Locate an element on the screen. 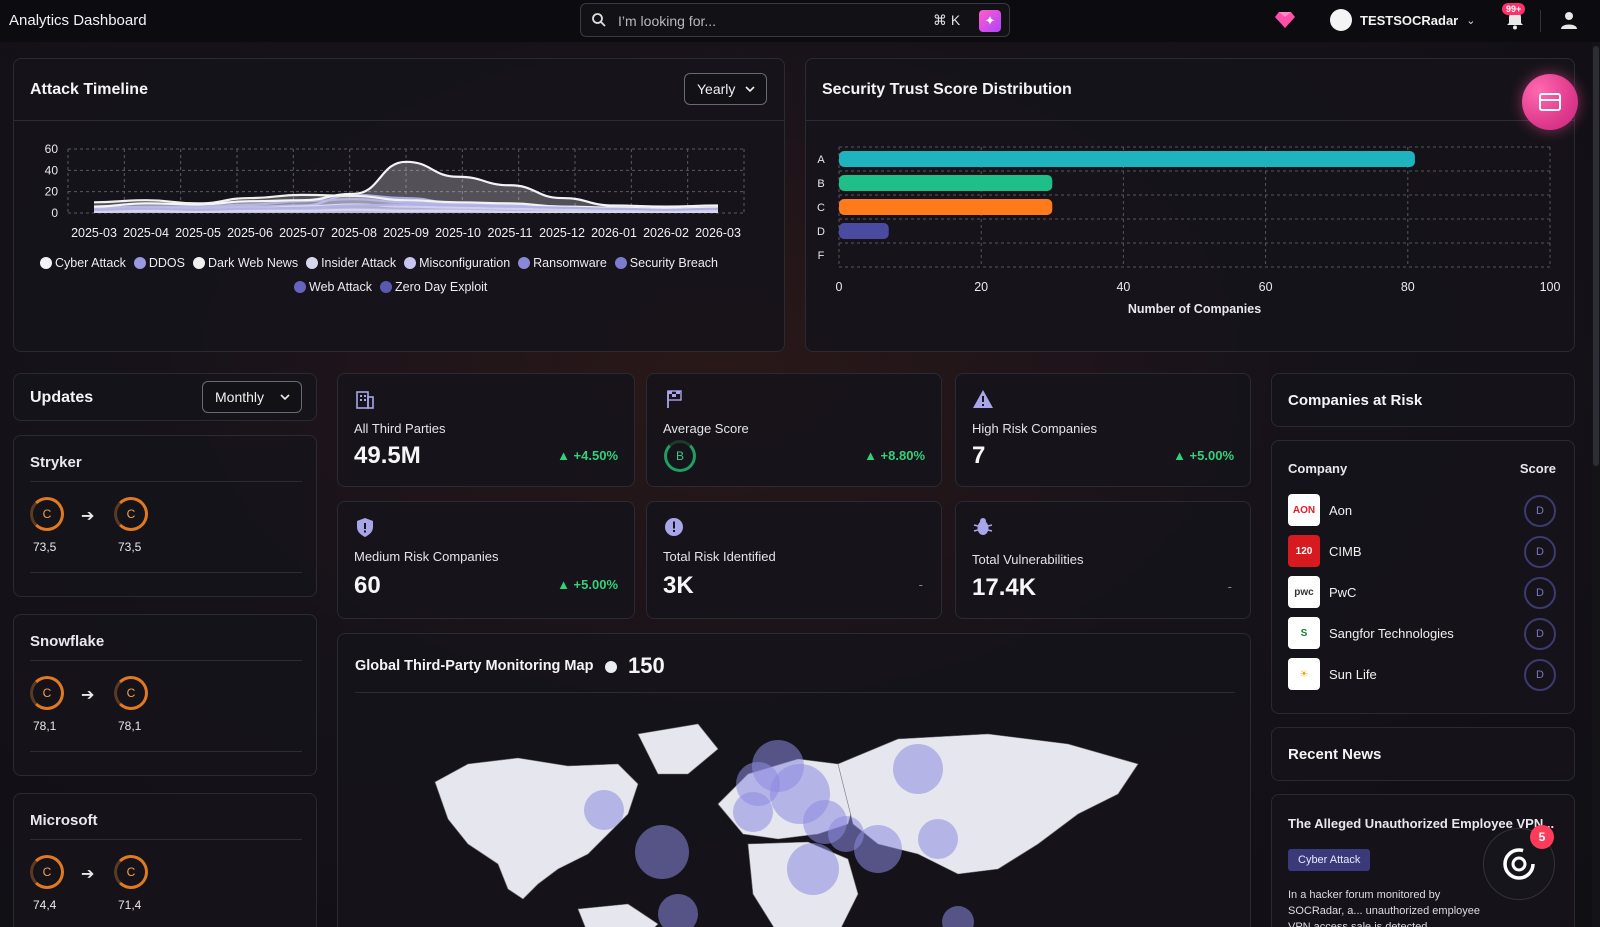  map-count-dot is located at coordinates (611, 667).